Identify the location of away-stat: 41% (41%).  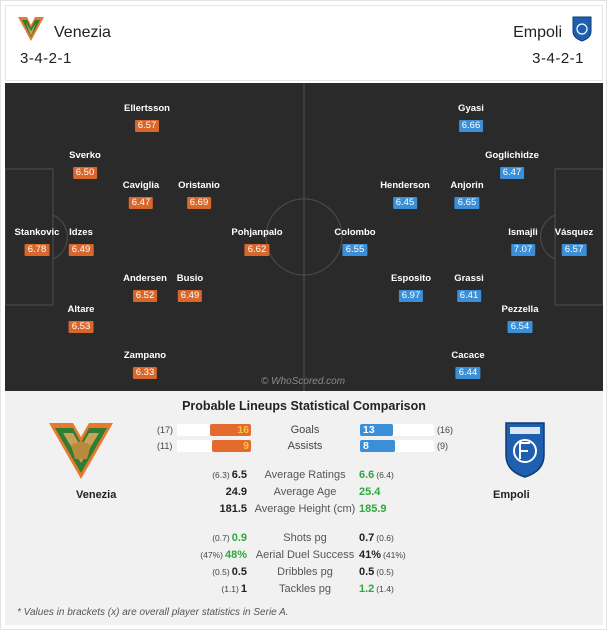
(383, 555).